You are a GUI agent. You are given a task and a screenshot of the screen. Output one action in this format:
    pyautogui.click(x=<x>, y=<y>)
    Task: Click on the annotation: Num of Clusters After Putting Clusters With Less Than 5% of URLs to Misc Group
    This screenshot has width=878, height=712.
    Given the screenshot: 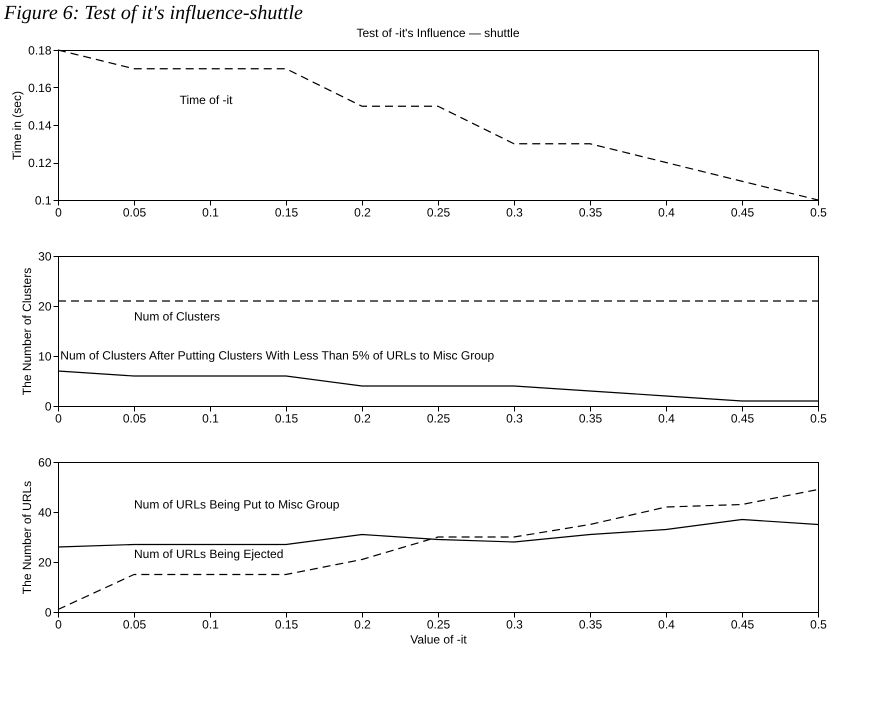 What is the action you would take?
    pyautogui.click(x=277, y=355)
    